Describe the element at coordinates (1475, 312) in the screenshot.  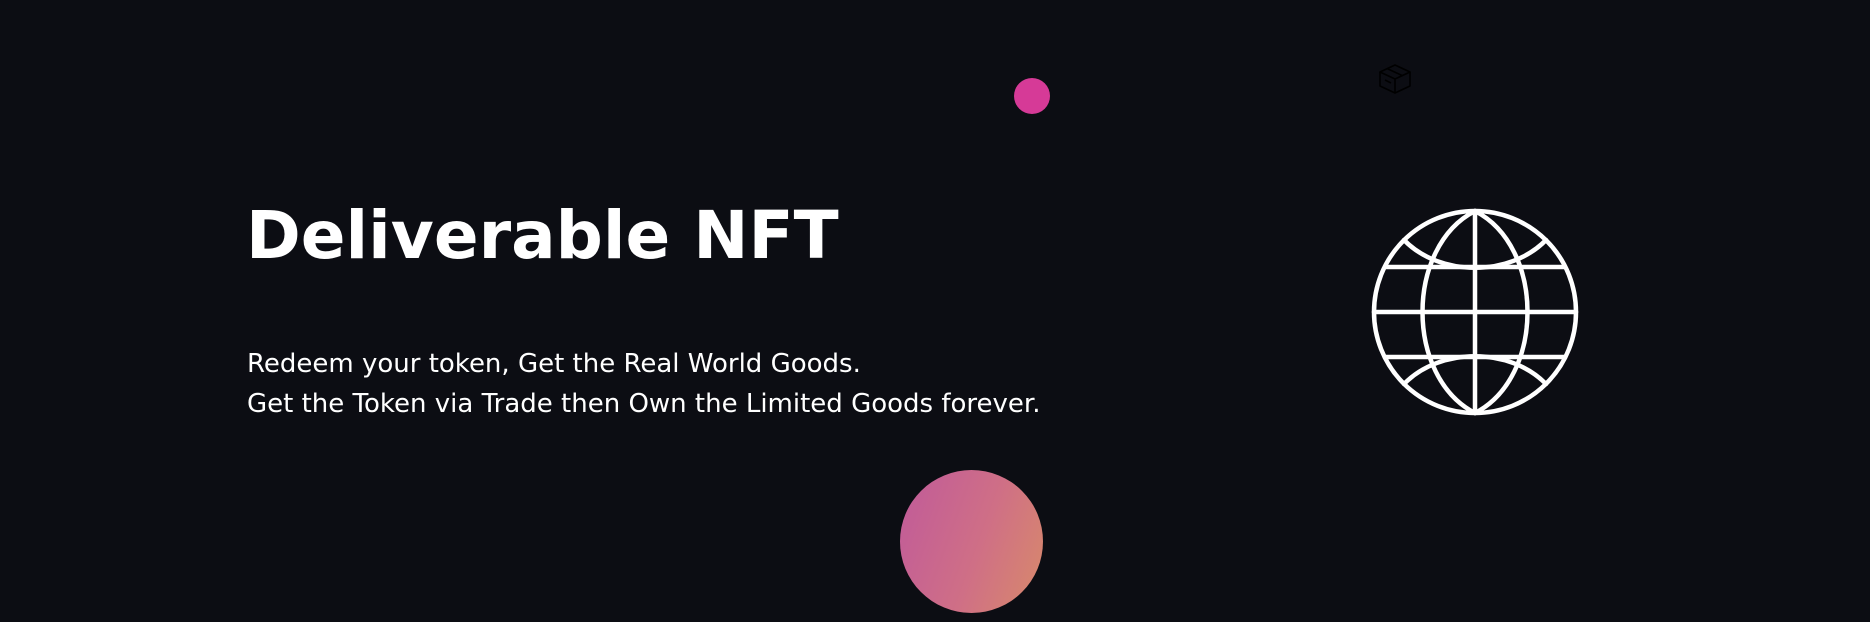
I see `globe-icon` at that location.